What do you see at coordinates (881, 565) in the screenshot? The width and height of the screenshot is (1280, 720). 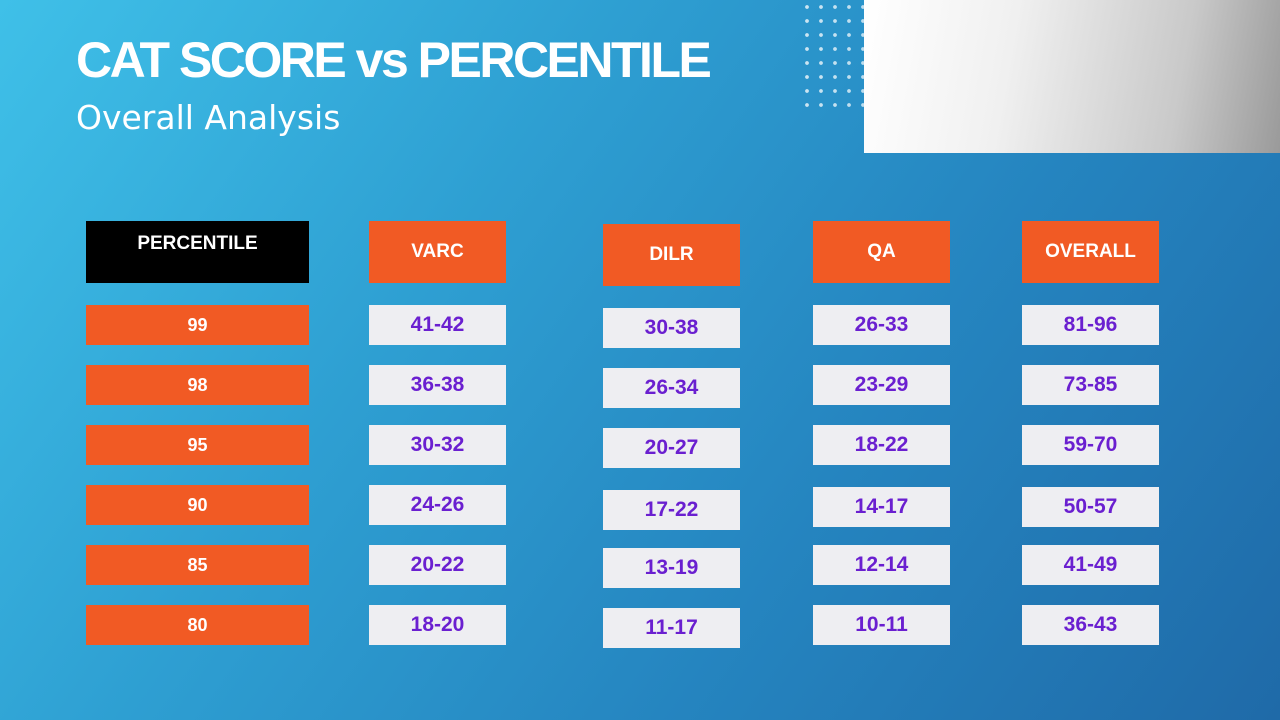 I see `qa-score-cell: 12-14` at bounding box center [881, 565].